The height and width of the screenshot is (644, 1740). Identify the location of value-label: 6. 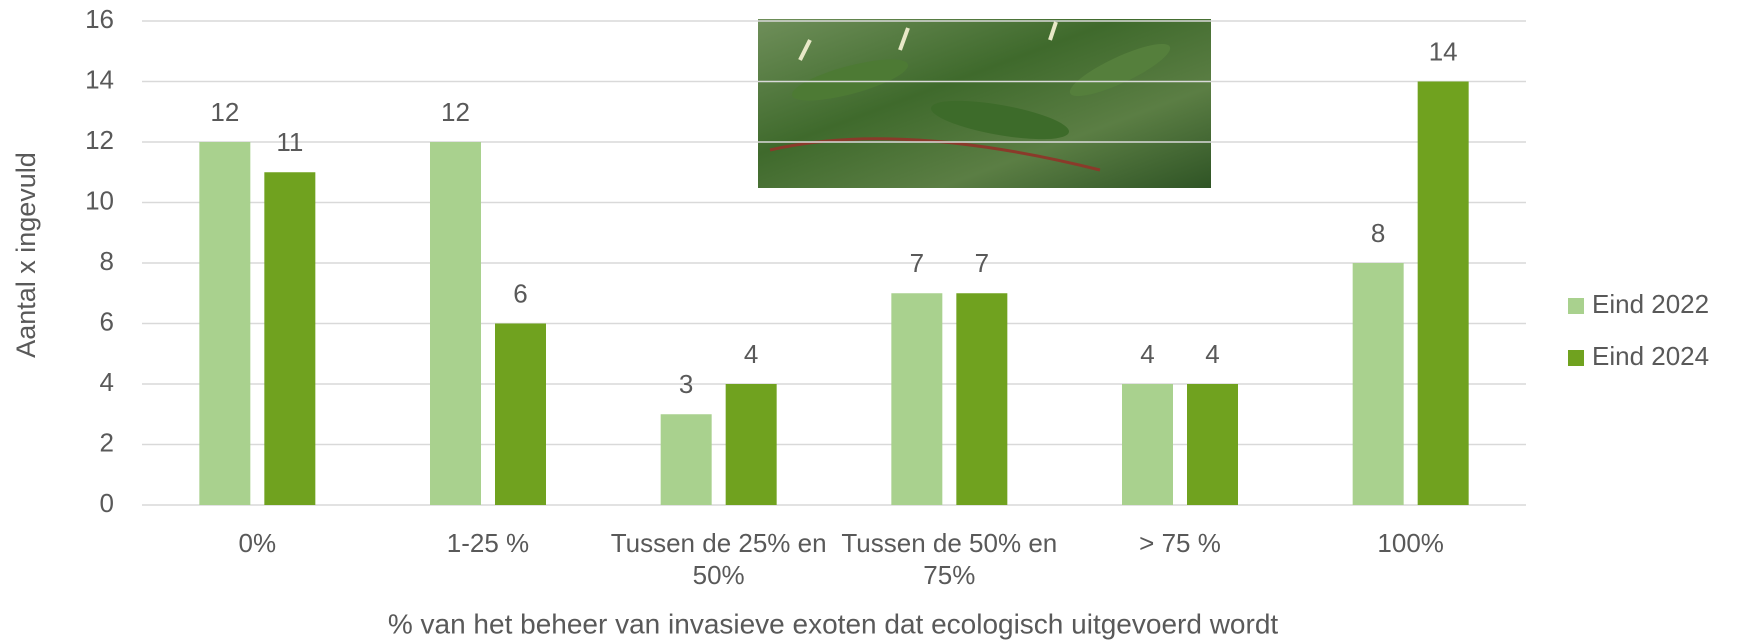
(520, 293).